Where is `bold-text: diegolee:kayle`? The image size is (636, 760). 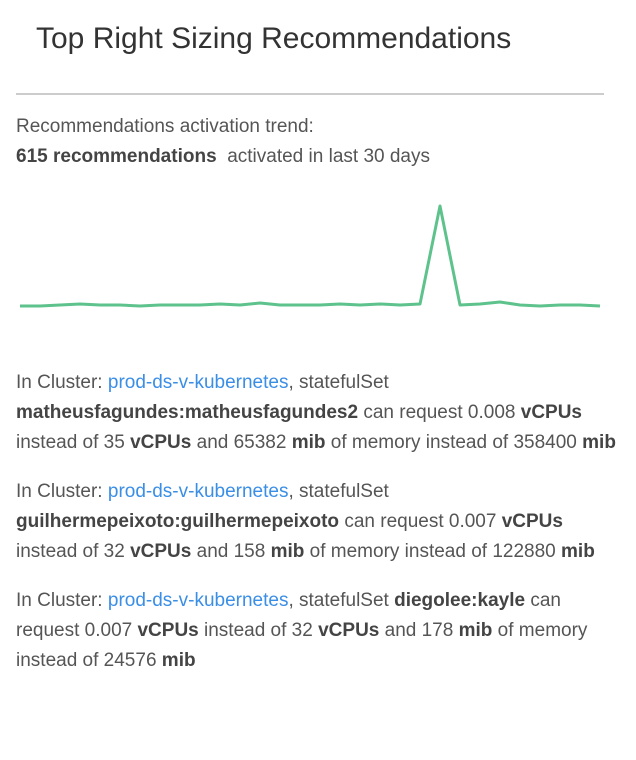 bold-text: diegolee:kayle is located at coordinates (460, 600).